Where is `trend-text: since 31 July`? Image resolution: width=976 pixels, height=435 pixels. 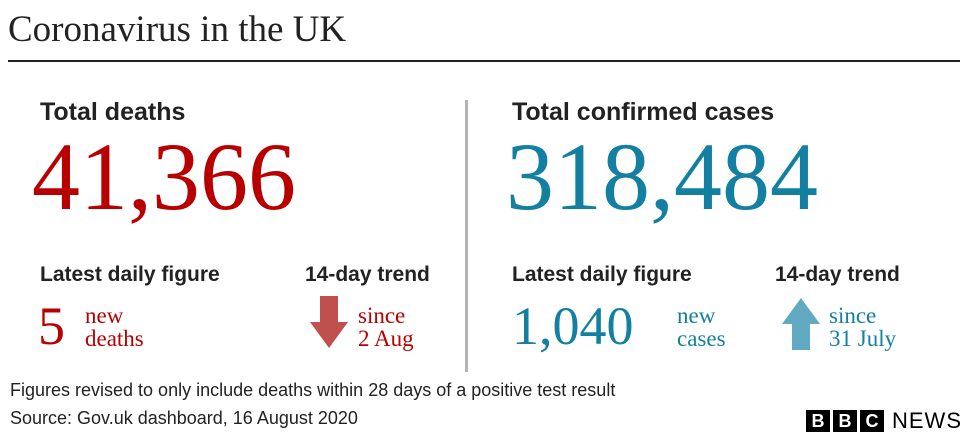
trend-text: since 31 July is located at coordinates (862, 327).